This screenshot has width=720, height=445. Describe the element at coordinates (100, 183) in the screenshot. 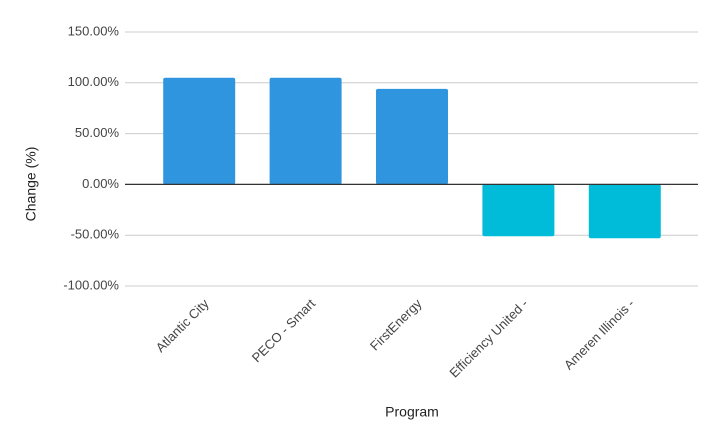

I see `y-tick-label: 0.00%` at that location.